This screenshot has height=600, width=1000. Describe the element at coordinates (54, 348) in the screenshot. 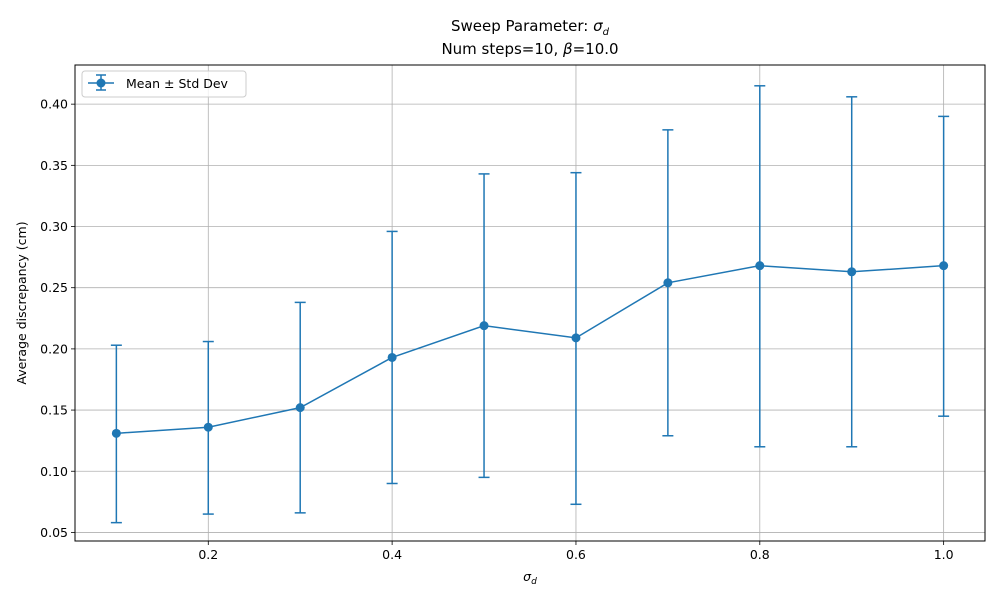

I see `y-tick-label: 0.20` at that location.